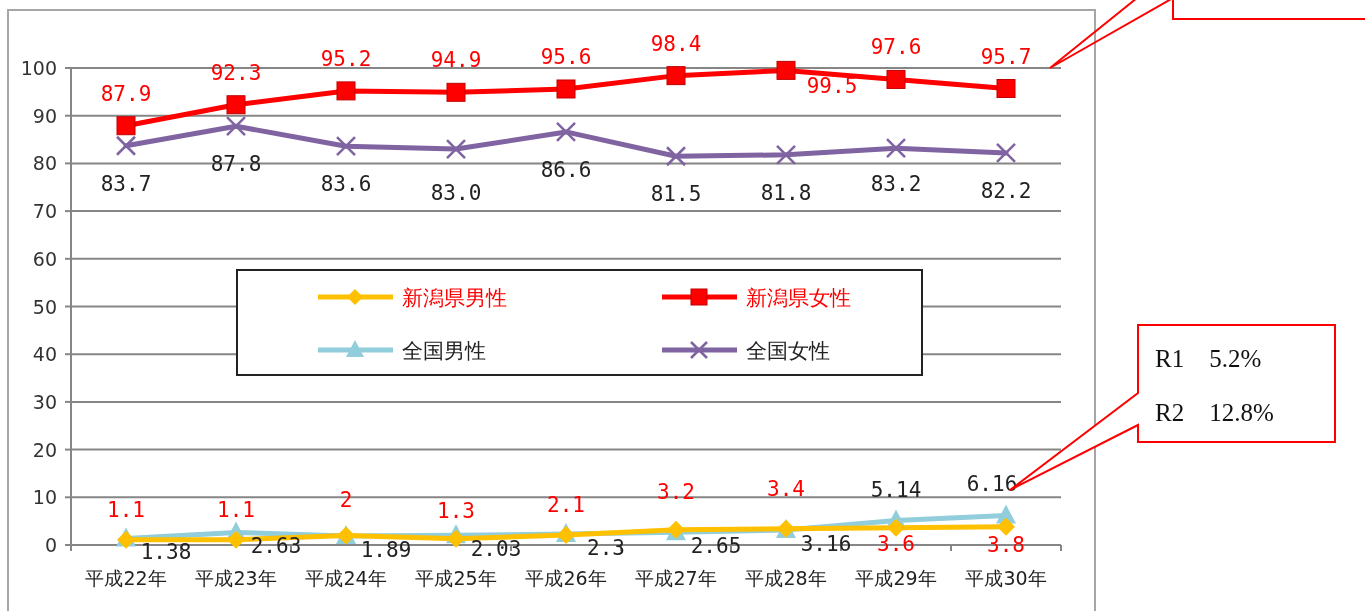  Describe the element at coordinates (276, 546) in the screenshot. I see `data-label: 2.63` at that location.